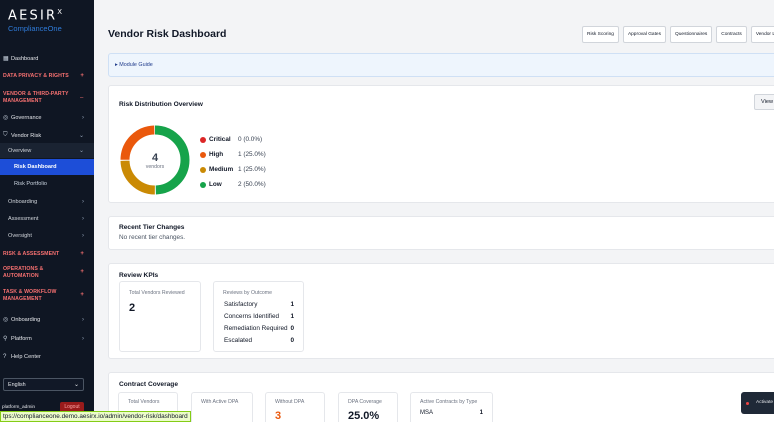  I want to click on risk-scoring-button: Risk Scoring, so click(600, 34).